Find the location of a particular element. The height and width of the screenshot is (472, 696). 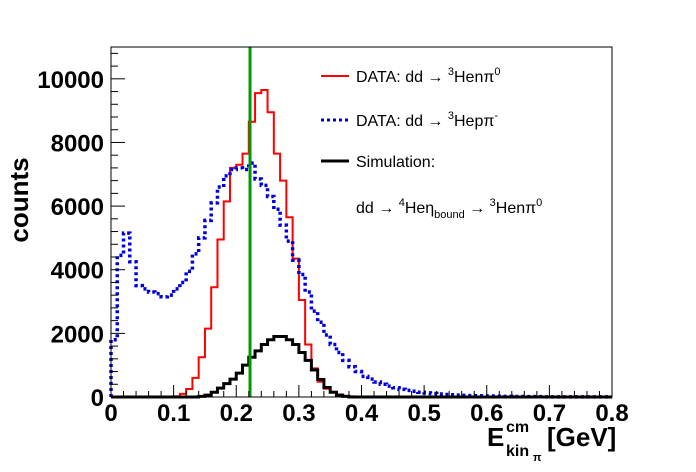

x-tick-label: 0.1 is located at coordinates (173, 413).